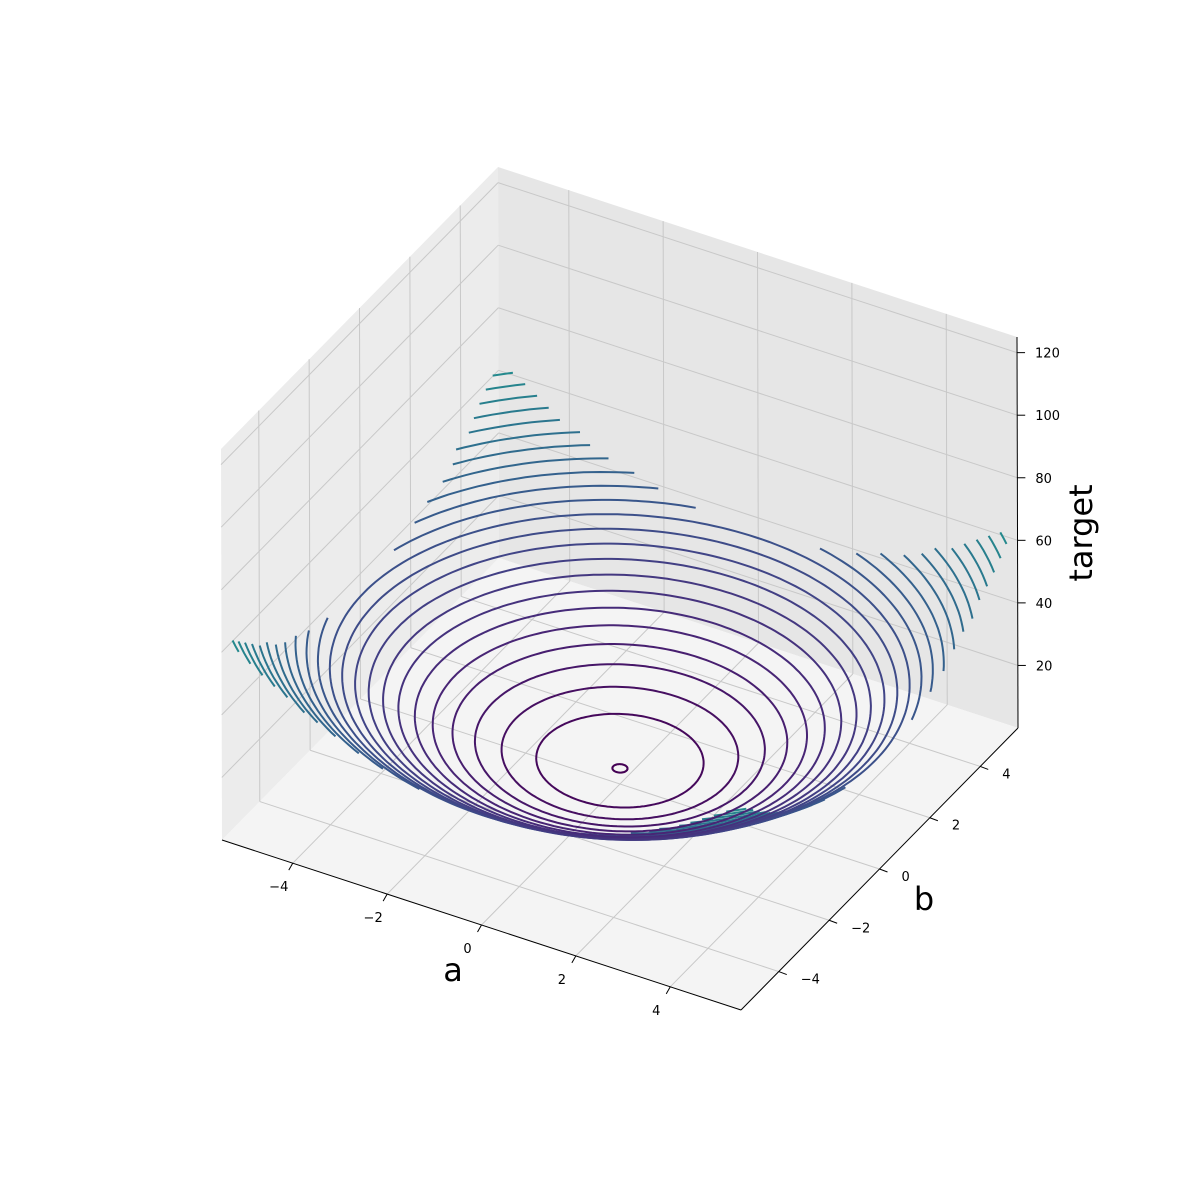 The width and height of the screenshot is (1200, 1200). I want to click on x-axis-label: a, so click(453, 970).